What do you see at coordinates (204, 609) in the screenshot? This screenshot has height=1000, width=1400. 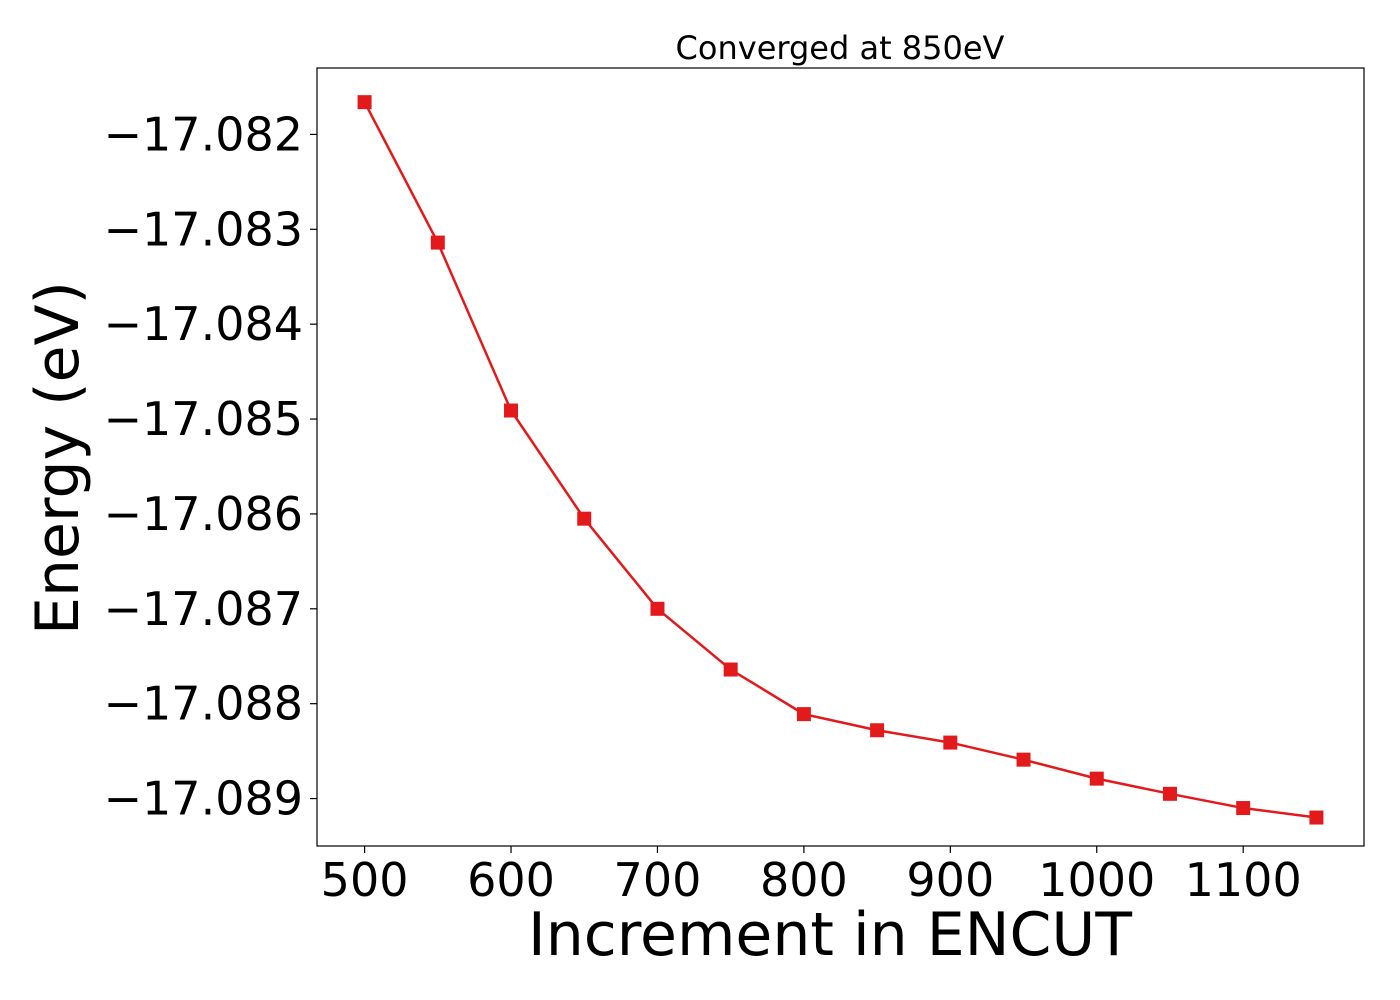 I see `y-tick-label: −17.087` at bounding box center [204, 609].